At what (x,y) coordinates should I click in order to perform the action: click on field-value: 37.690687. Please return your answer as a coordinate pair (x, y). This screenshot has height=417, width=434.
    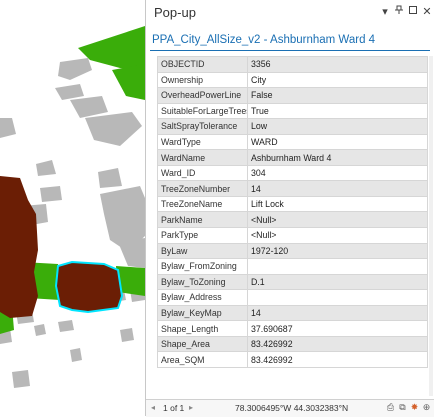
    Looking at the image, I should click on (337, 328).